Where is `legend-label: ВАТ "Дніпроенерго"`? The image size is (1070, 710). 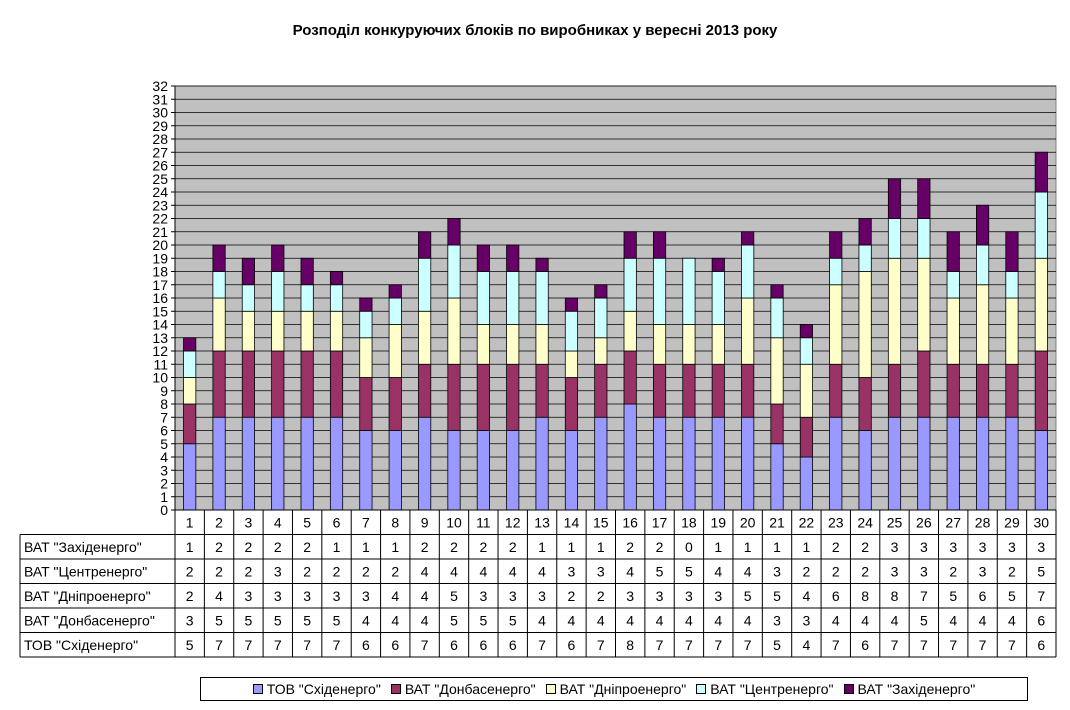
legend-label: ВАТ "Дніпроенерго" is located at coordinates (623, 689).